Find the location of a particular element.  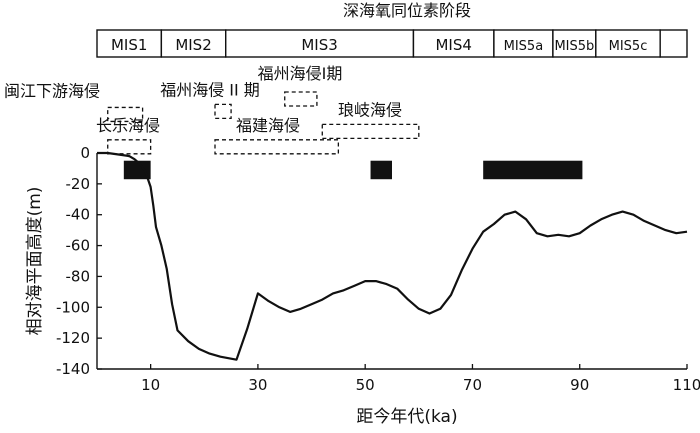

y-tick-label: -60 is located at coordinates (78, 246).